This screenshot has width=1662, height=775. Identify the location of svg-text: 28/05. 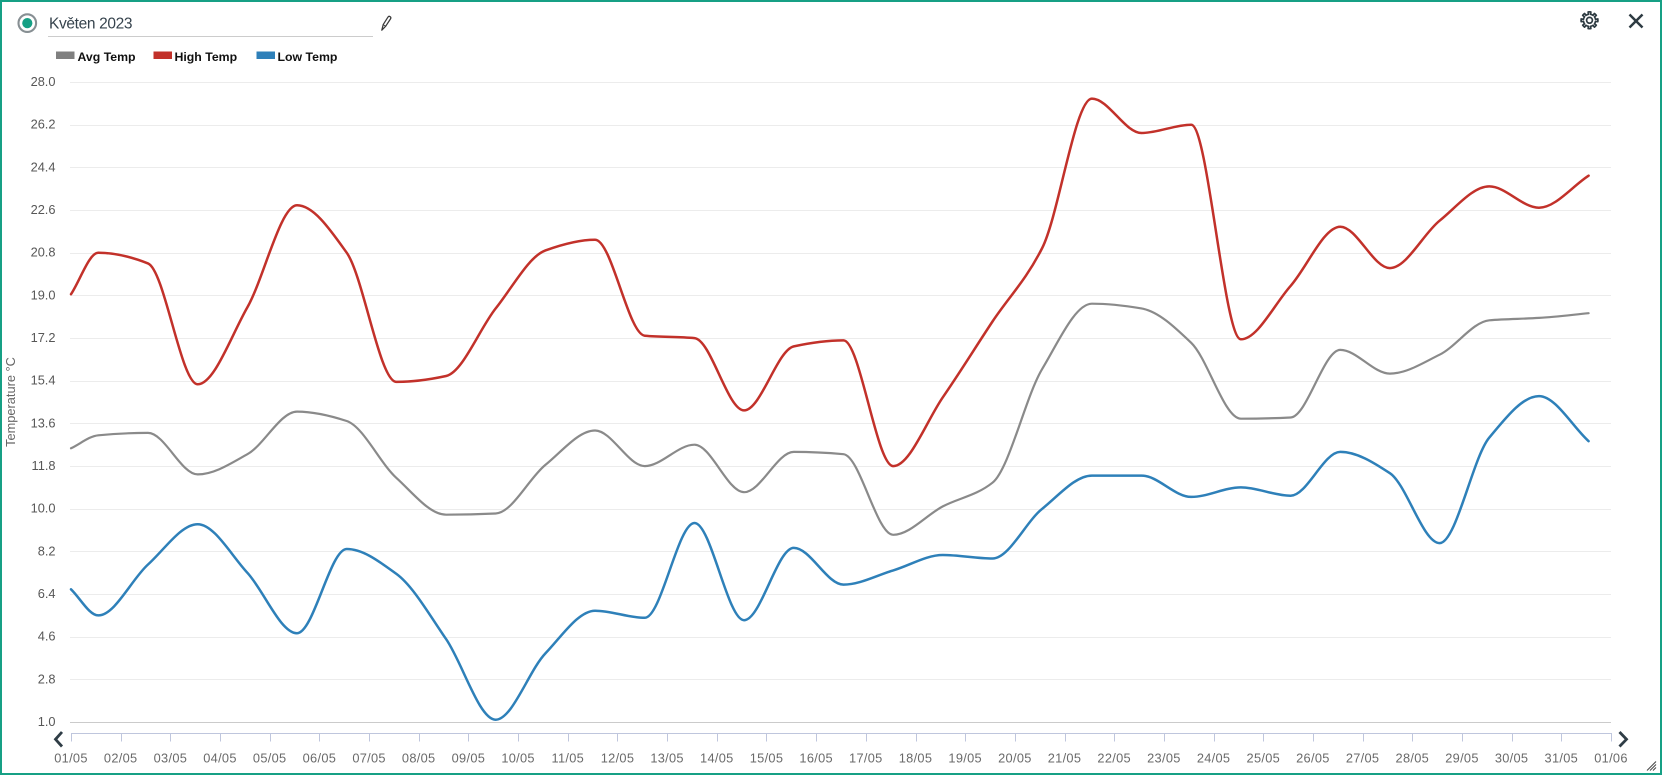
(1413, 758).